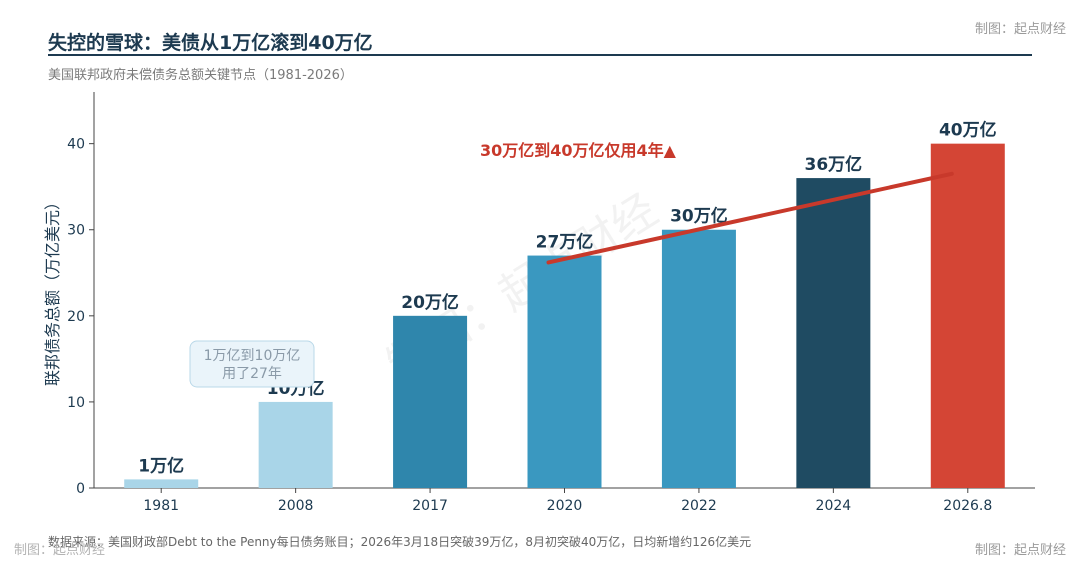  Describe the element at coordinates (834, 164) in the screenshot. I see `data-label: 36万亿` at that location.